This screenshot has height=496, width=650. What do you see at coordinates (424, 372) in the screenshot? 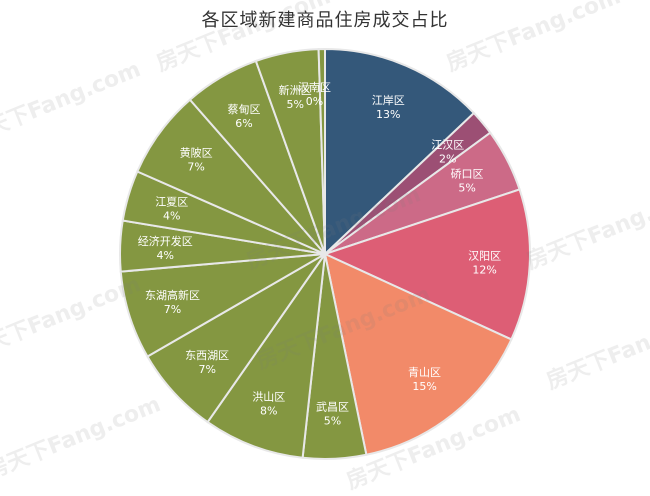
I see `slice-label-5: 青山区` at bounding box center [424, 372].